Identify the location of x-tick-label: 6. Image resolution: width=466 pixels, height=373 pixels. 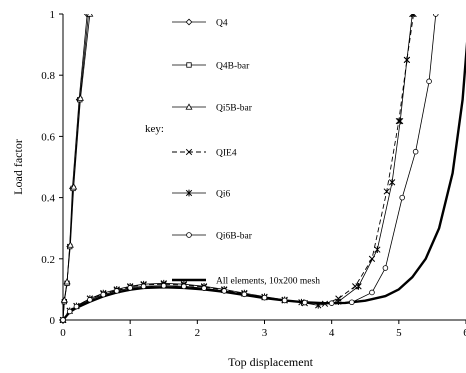
(464, 333).